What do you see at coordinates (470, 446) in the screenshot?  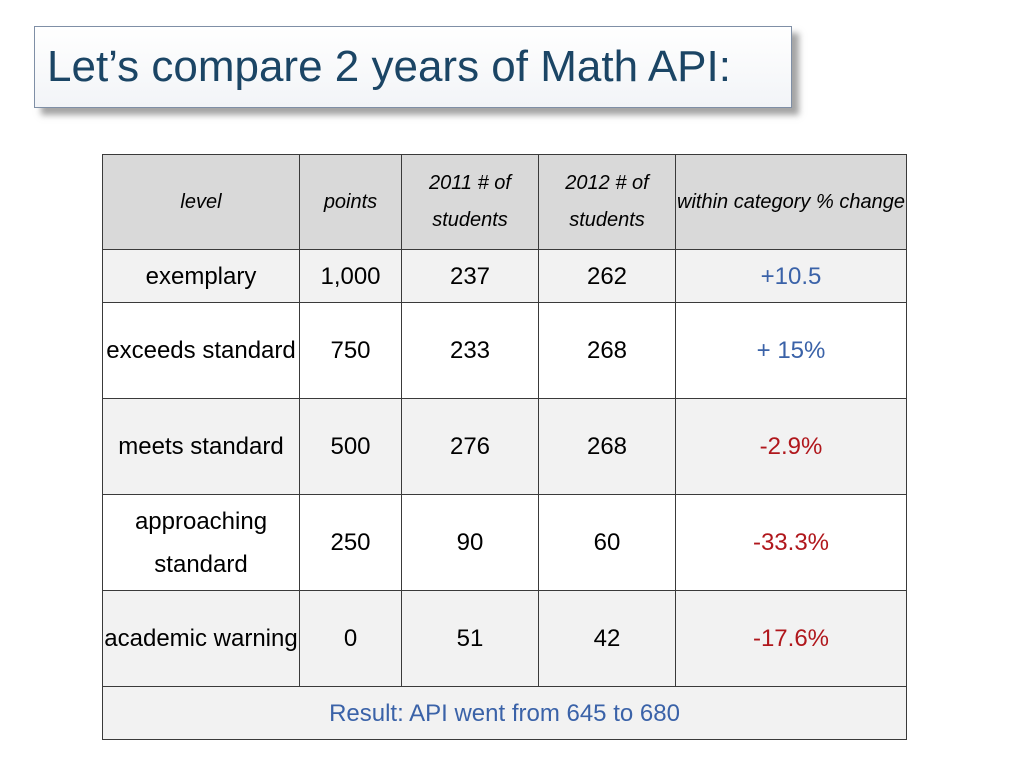 I see `cell-2011: 276` at bounding box center [470, 446].